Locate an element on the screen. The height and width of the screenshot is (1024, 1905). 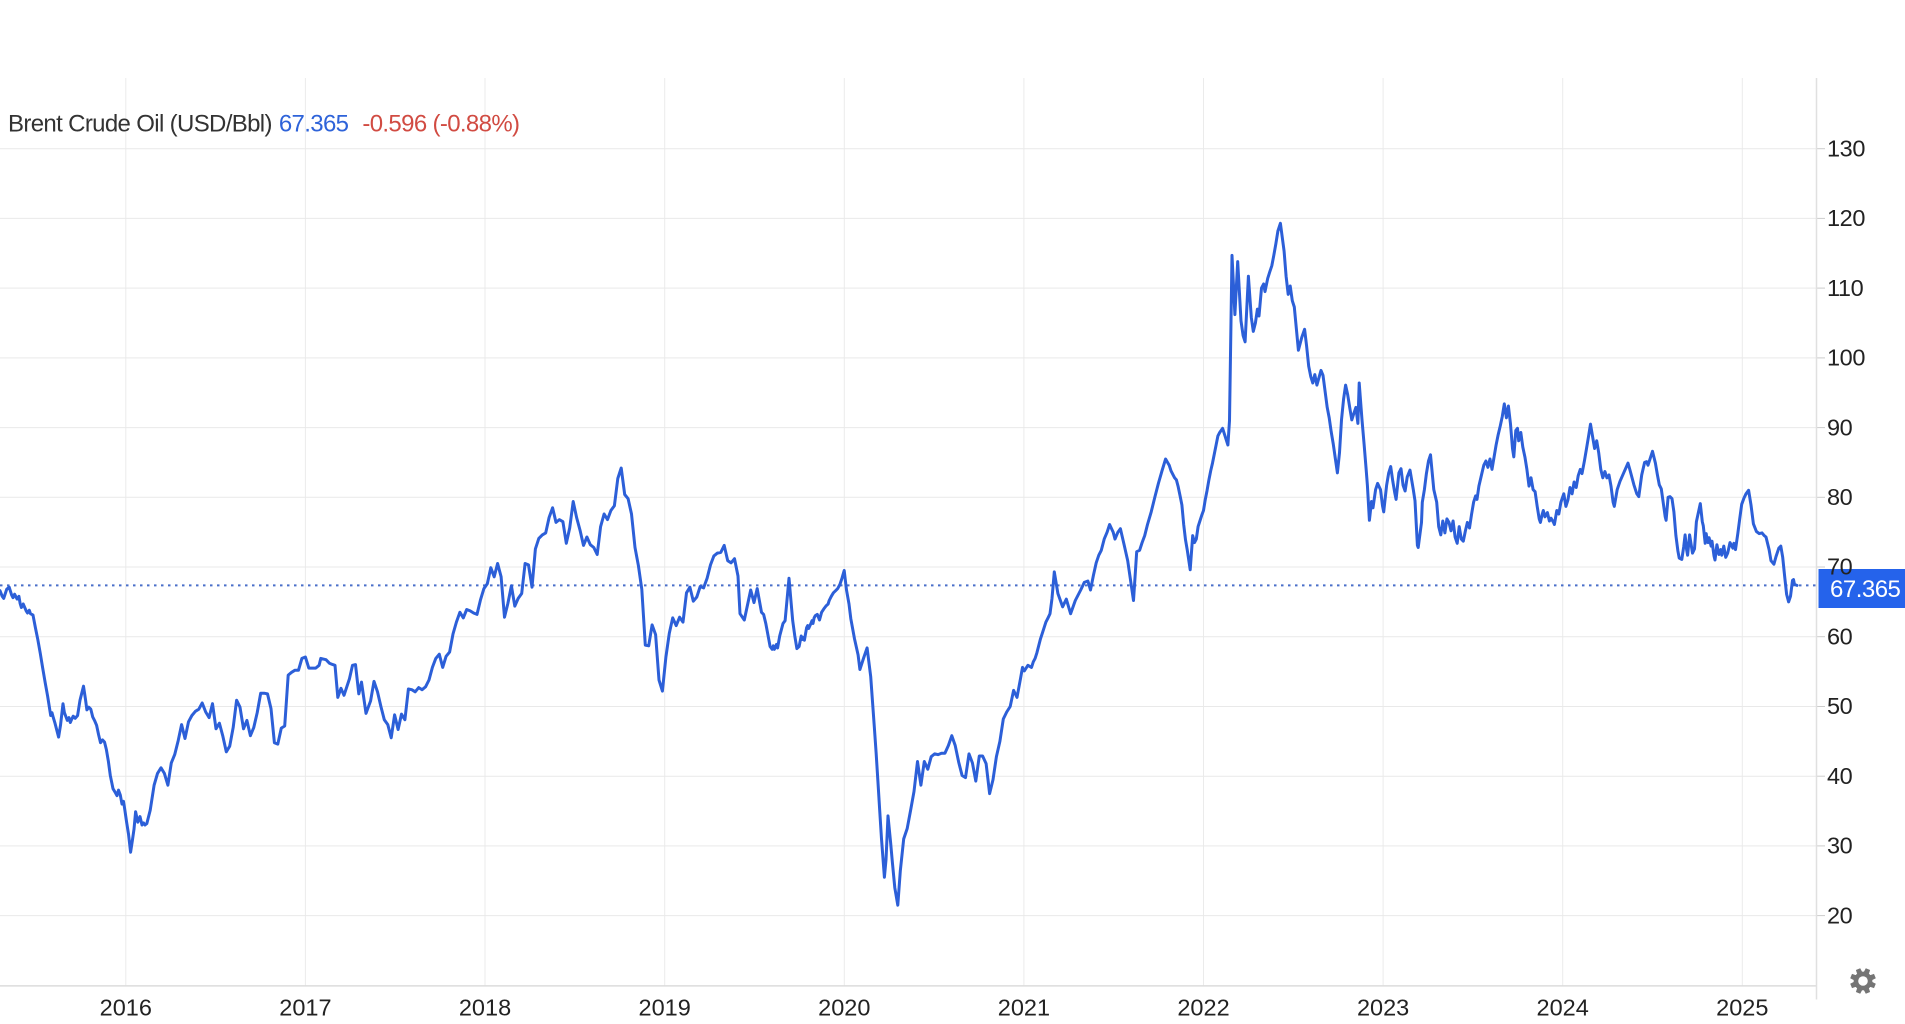
svg-text: 2023 is located at coordinates (1383, 1008).